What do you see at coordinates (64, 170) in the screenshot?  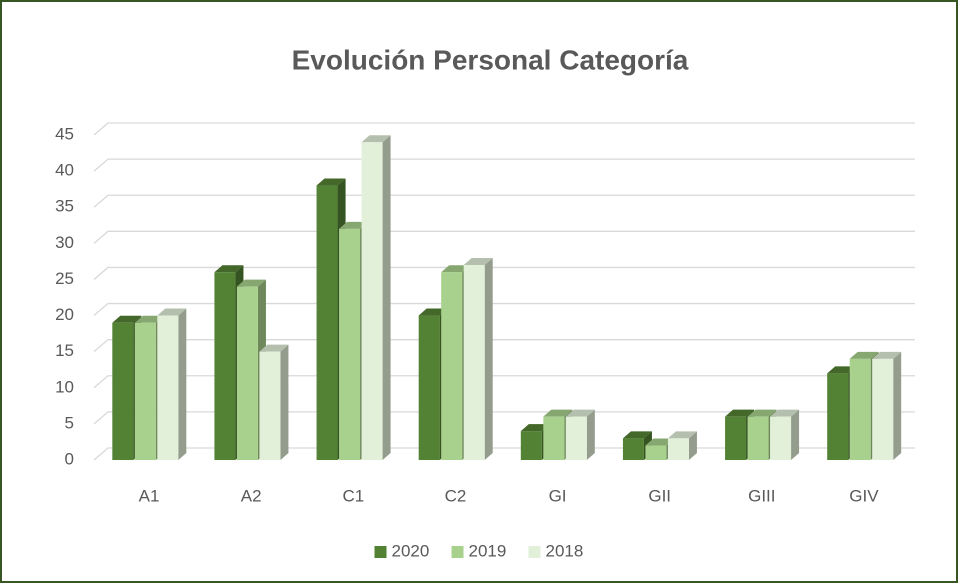 I see `y-tick-label: 40` at bounding box center [64, 170].